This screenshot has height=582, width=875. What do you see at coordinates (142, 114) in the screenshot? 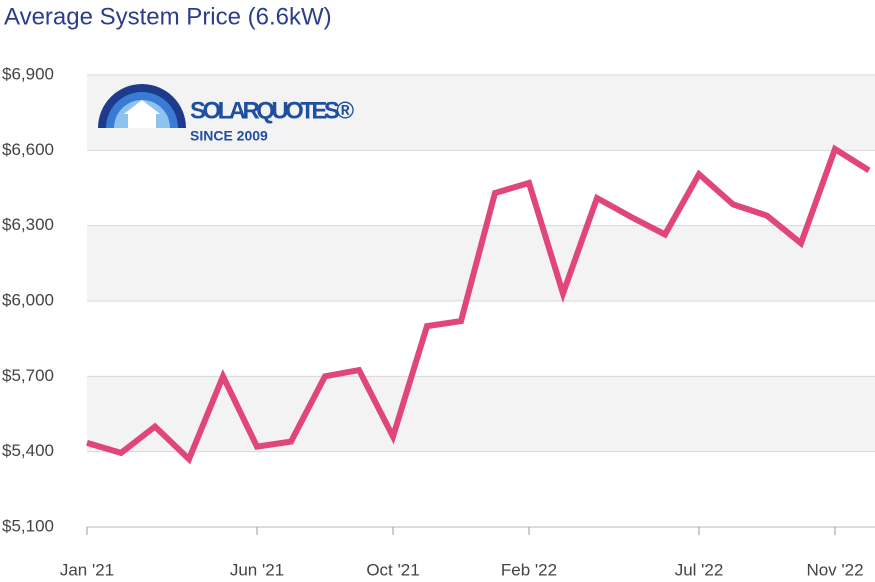
I see `logo-house` at bounding box center [142, 114].